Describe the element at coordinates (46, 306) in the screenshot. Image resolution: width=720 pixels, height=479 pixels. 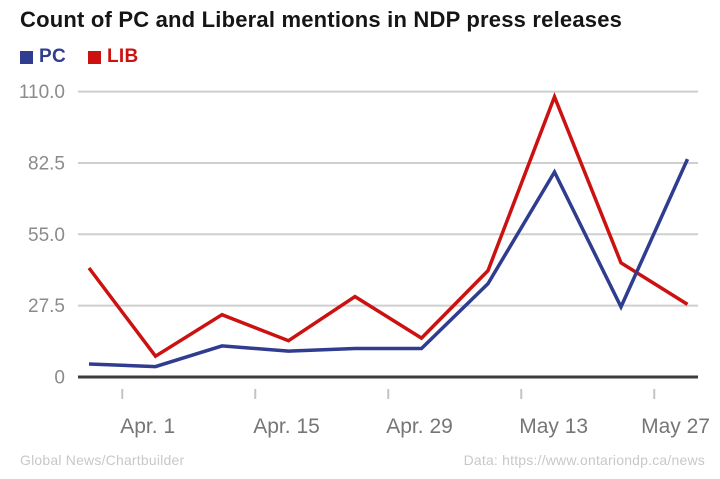
I see `y-axis-tick-label: 27.5` at that location.